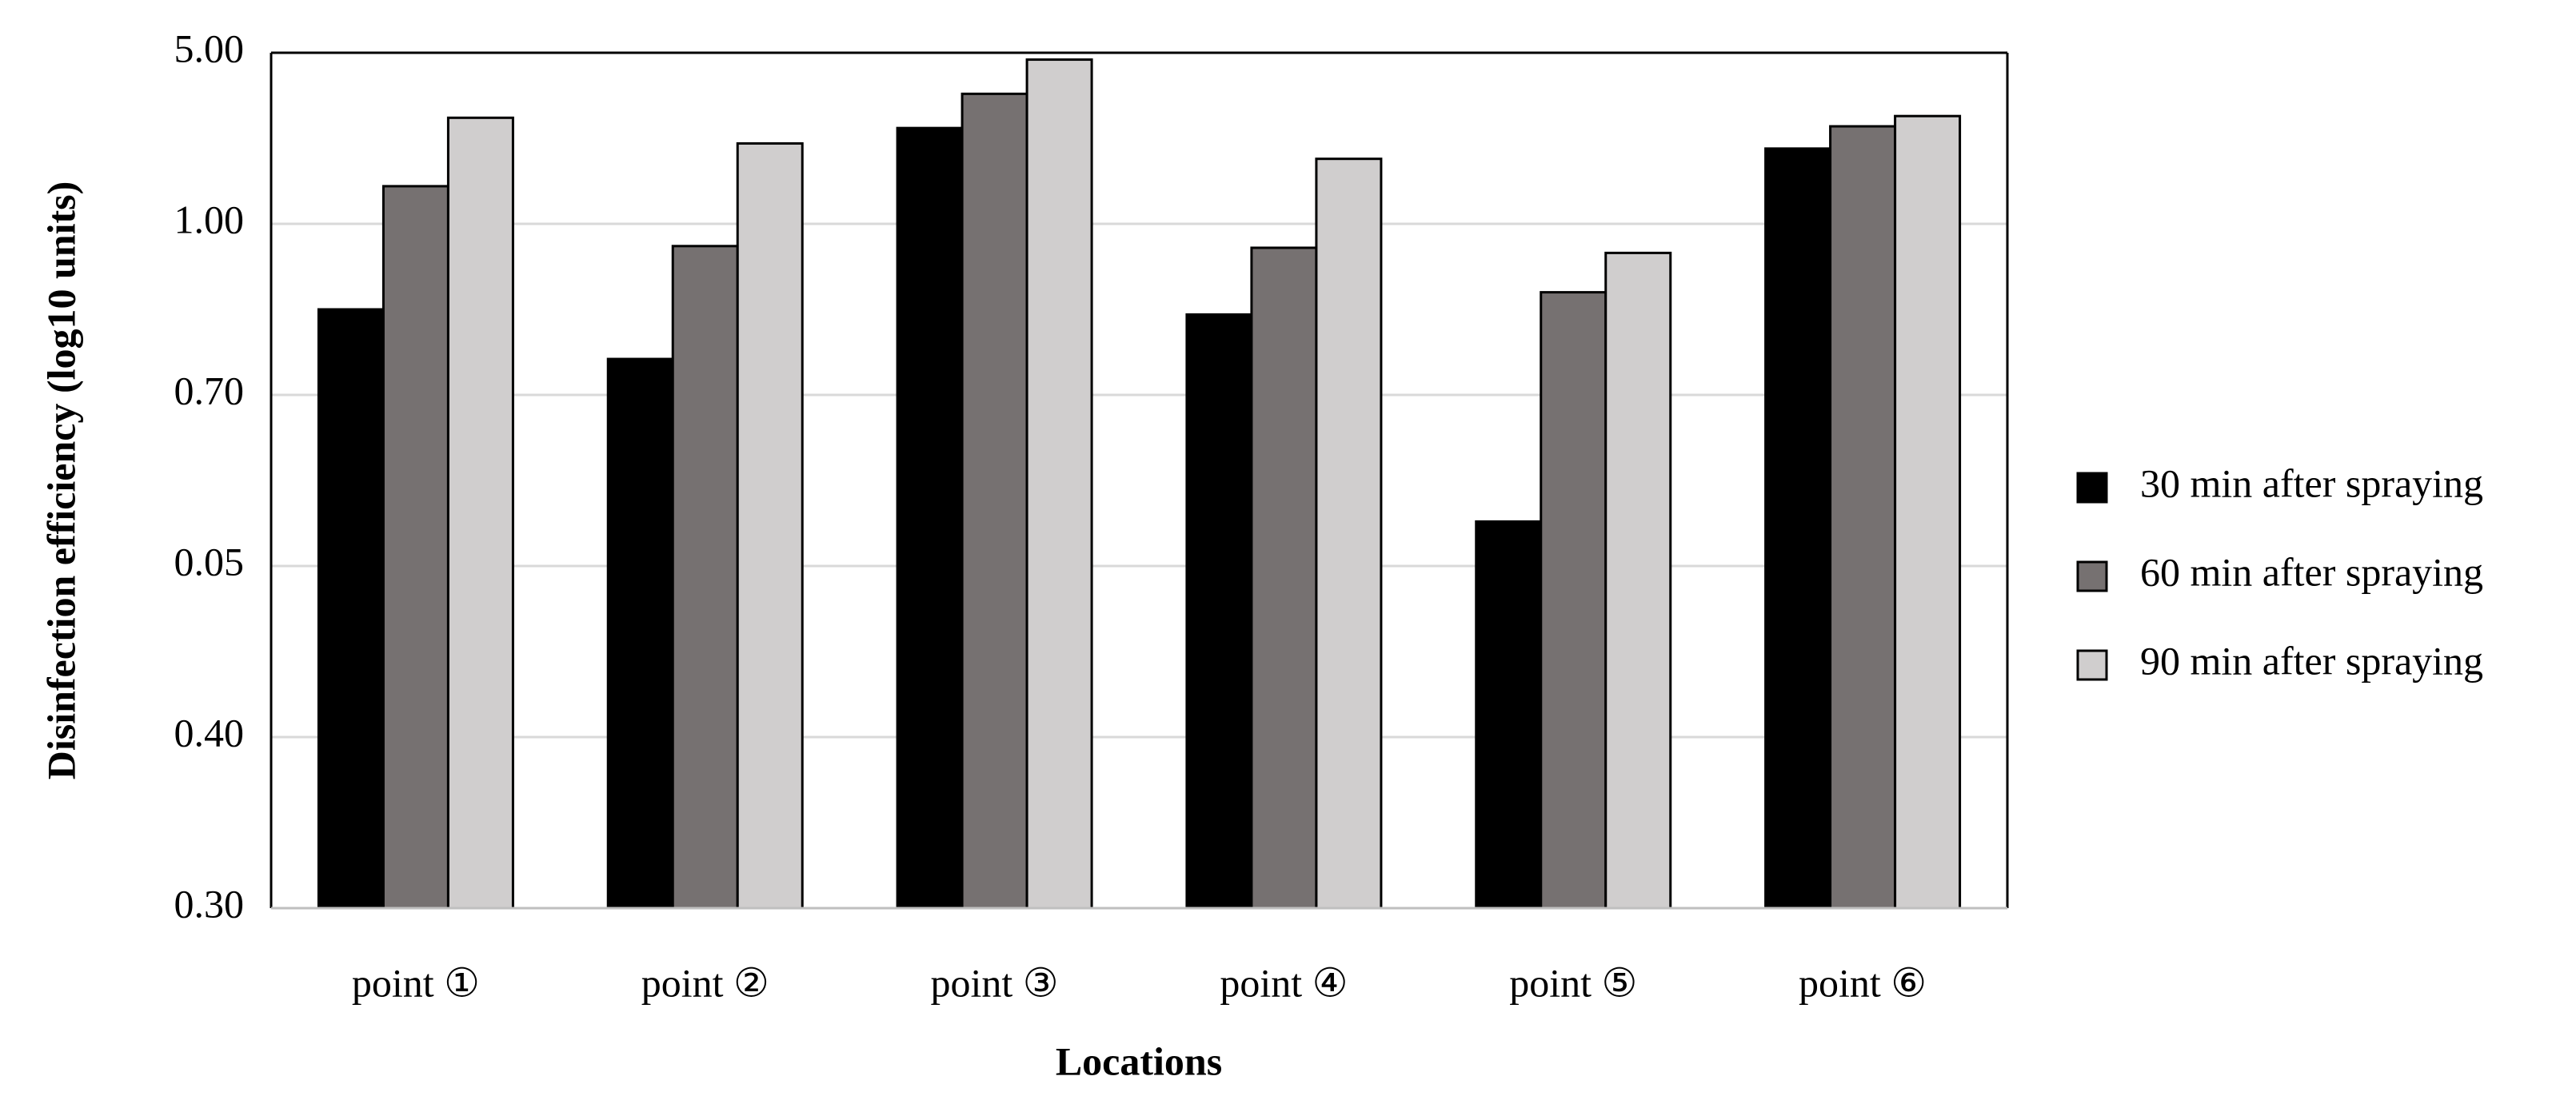  Describe the element at coordinates (210, 391) in the screenshot. I see `y-tick-label: 0.70` at that location.